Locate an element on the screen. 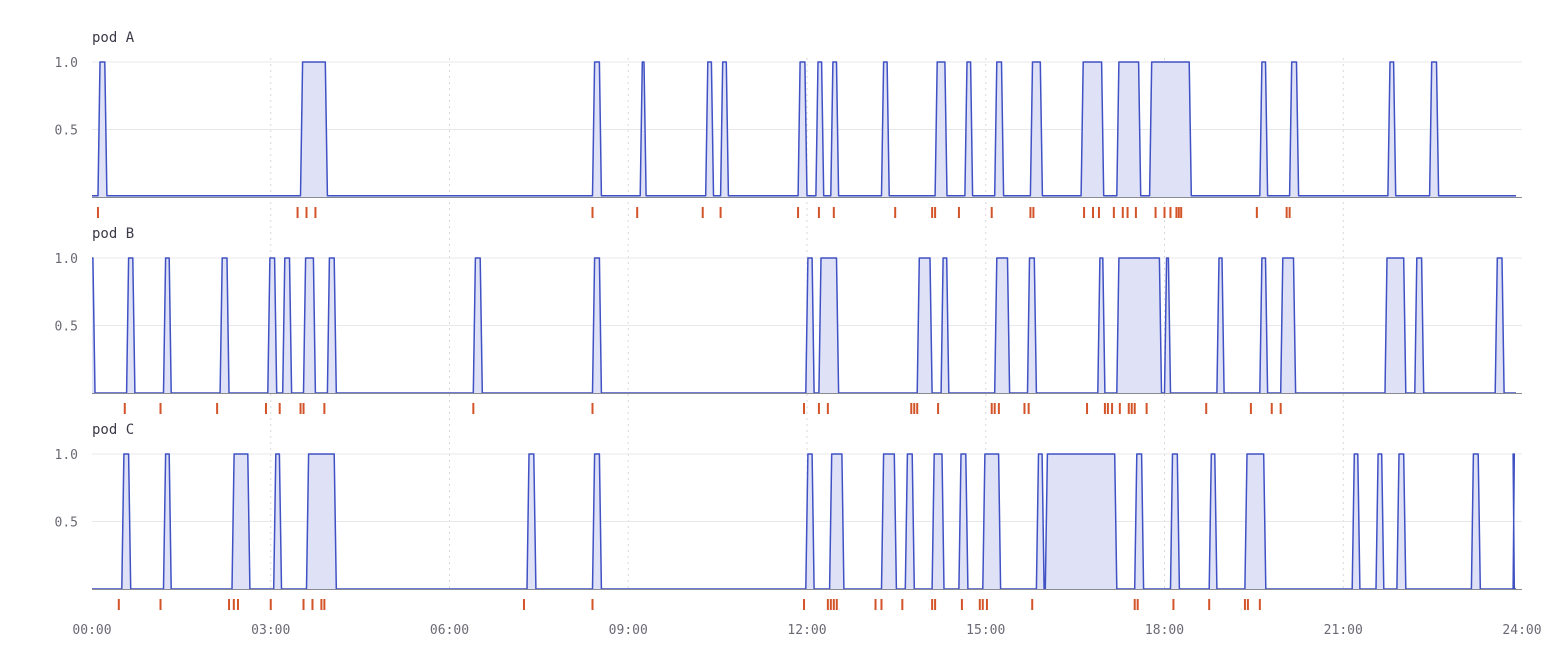 This screenshot has width=1568, height=671. x-tick-label: 09:00 is located at coordinates (628, 630).